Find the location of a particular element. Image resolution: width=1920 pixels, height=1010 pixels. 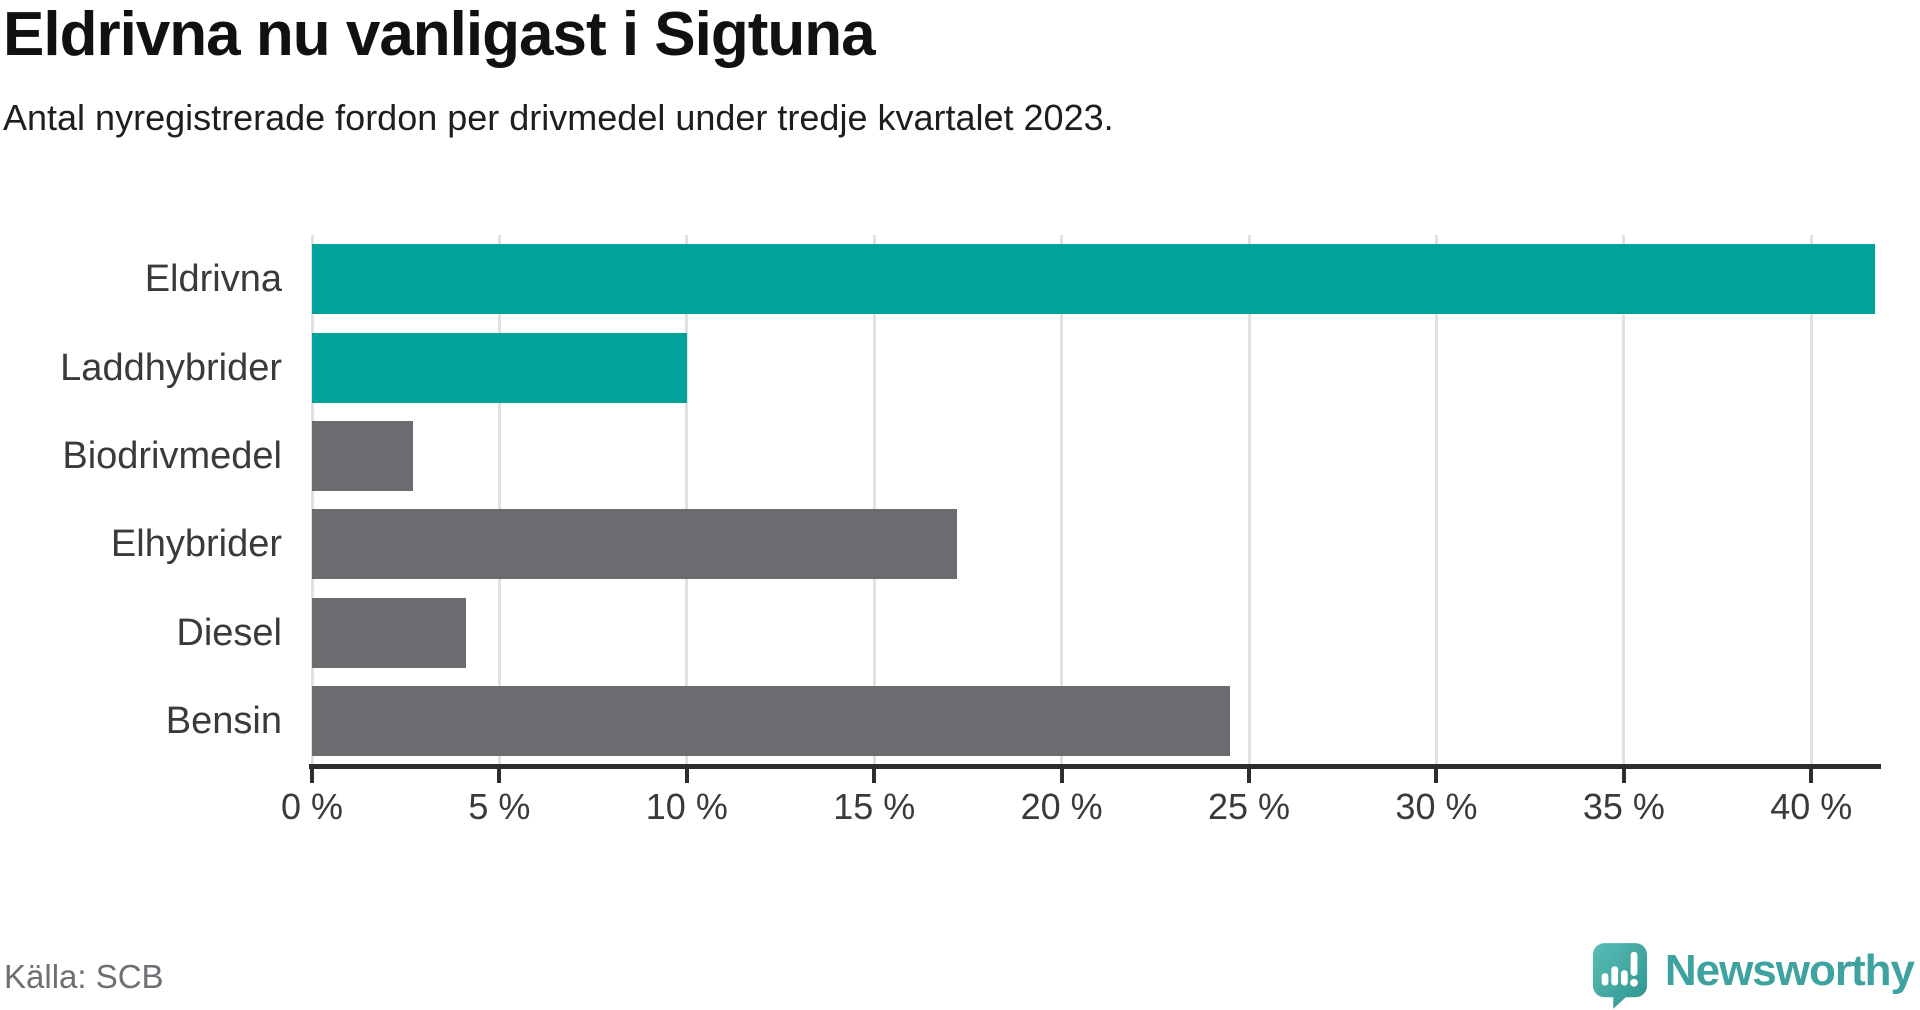

axis-tick-label-25: 25 % is located at coordinates (1249, 806).